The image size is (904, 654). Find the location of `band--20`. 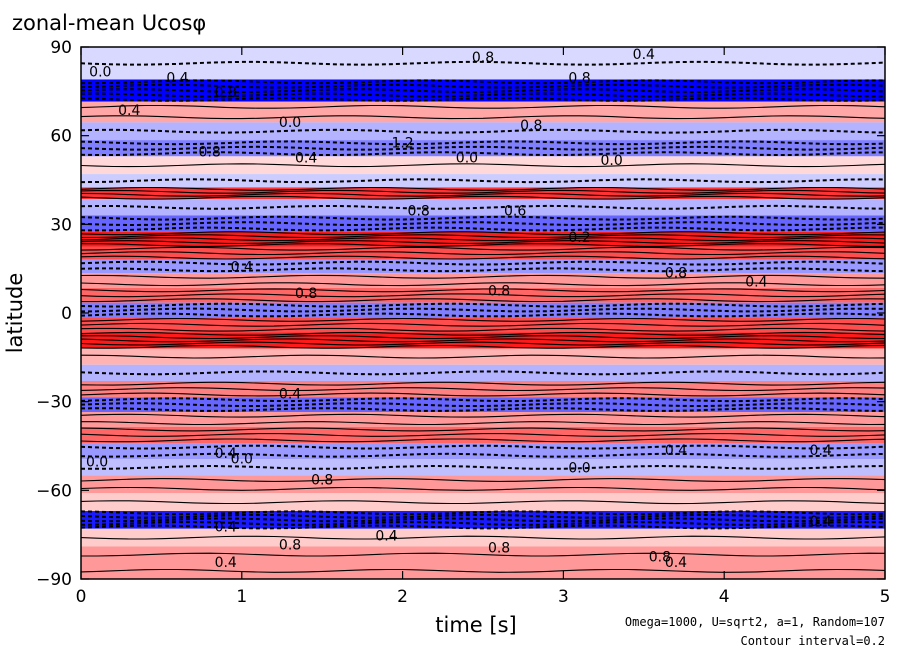

band--20 is located at coordinates (483, 372).